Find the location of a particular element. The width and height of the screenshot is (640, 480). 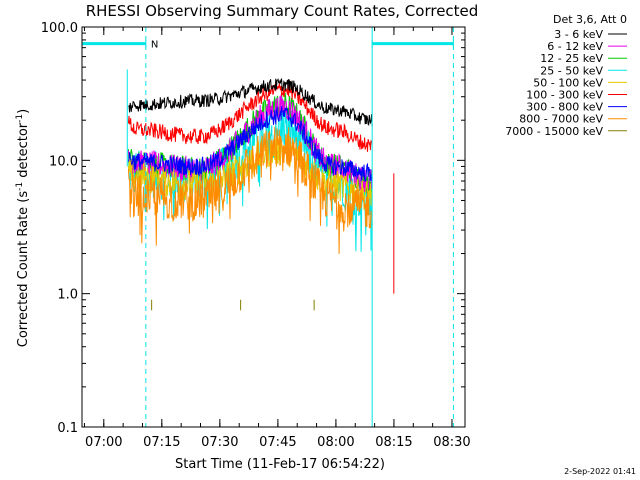

legend-label-6: 300 - 800 keV is located at coordinates (564, 107).